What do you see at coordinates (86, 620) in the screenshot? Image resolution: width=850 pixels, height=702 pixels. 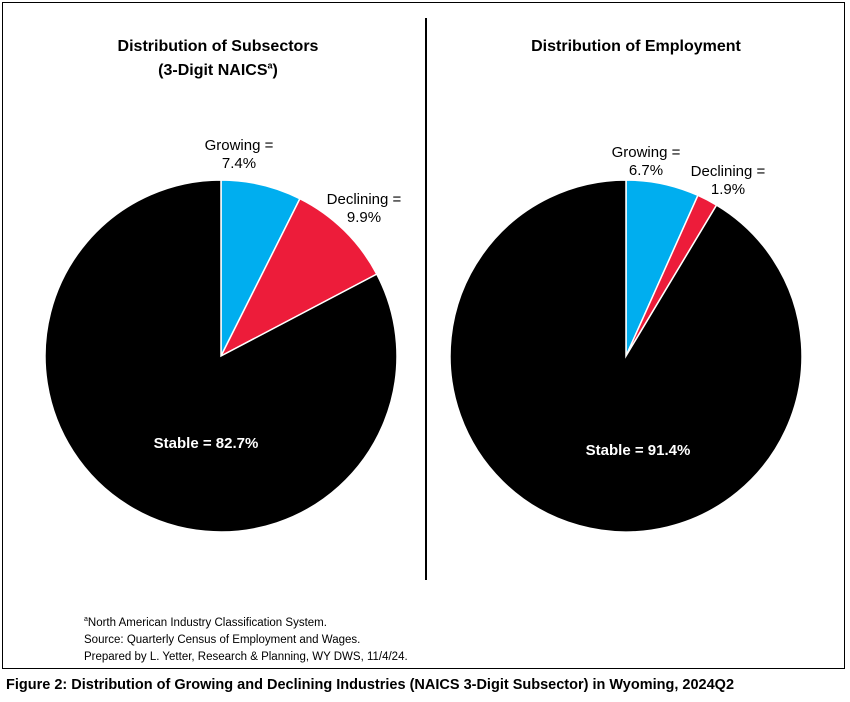 I see `footnote-marker: a` at bounding box center [86, 620].